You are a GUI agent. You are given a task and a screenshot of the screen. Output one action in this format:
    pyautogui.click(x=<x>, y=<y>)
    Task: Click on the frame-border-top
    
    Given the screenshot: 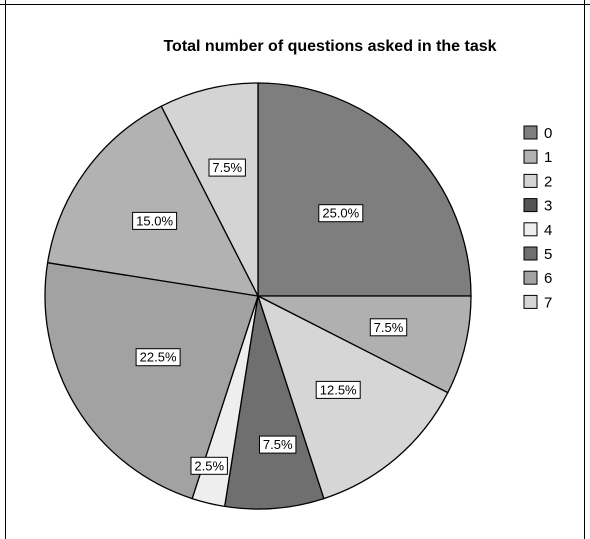 What is the action you would take?
    pyautogui.click(x=295, y=4)
    